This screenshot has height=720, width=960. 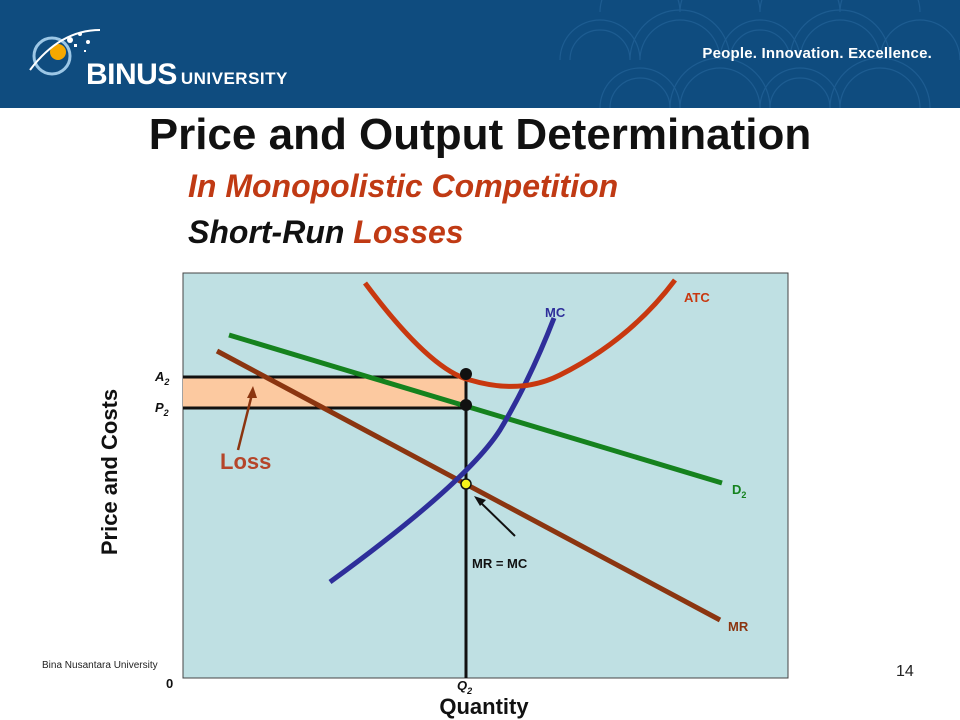 What do you see at coordinates (500, 563) in the screenshot?
I see `mr-mc-label: MR = MC` at bounding box center [500, 563].